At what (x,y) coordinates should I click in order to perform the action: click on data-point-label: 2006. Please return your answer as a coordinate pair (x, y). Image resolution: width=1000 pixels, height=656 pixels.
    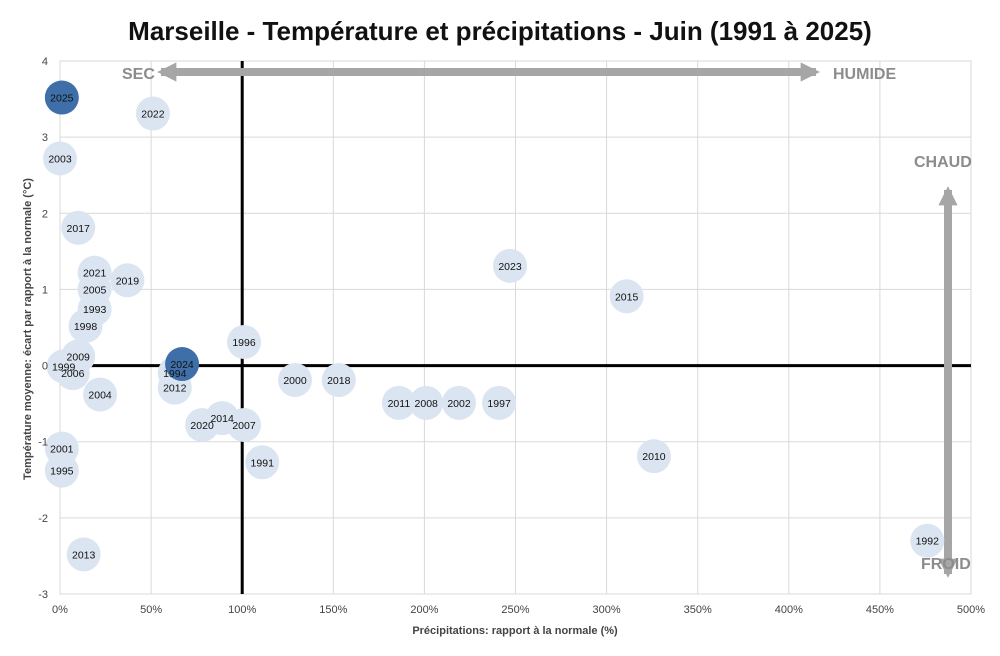
    Looking at the image, I should click on (73, 374).